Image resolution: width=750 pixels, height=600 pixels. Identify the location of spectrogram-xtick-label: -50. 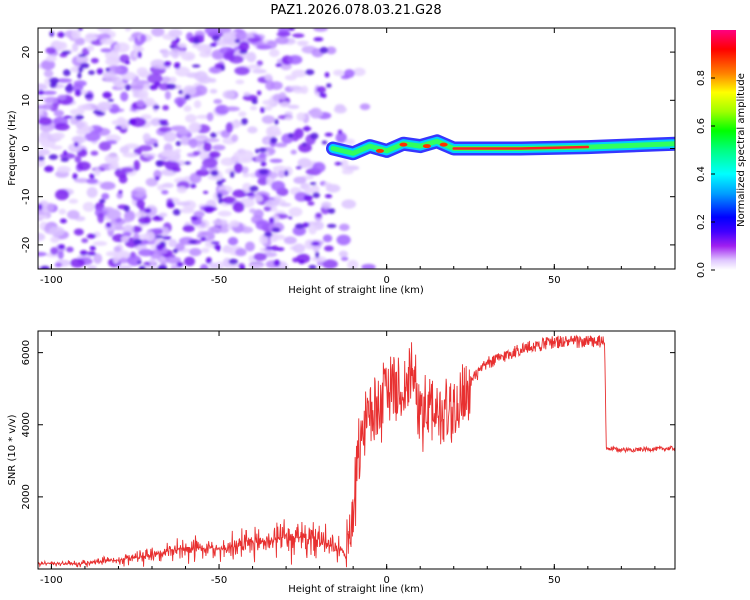
(219, 280).